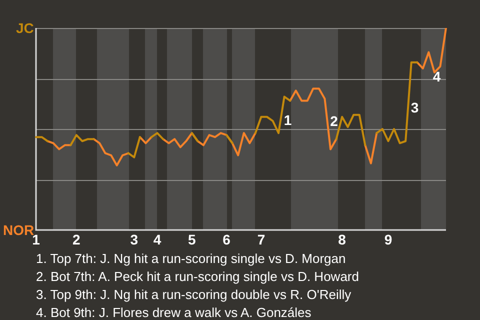  I want to click on text: 1. Top 7th: J. Ng hit a run-scoring single vs D. Morgan, so click(191, 259).